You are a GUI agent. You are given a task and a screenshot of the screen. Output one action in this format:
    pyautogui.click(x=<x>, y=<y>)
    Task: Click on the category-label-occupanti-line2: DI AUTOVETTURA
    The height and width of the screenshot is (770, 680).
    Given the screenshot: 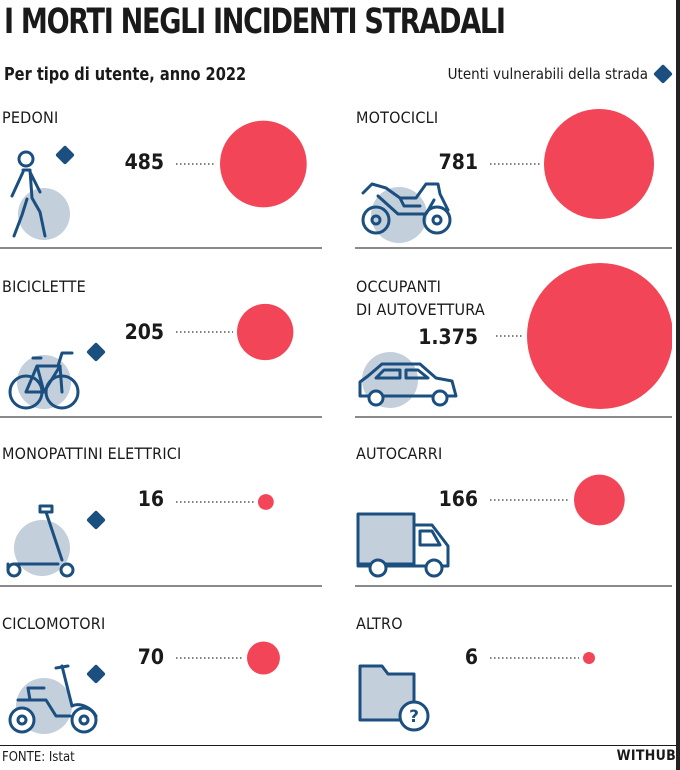 What is the action you would take?
    pyautogui.click(x=420, y=309)
    